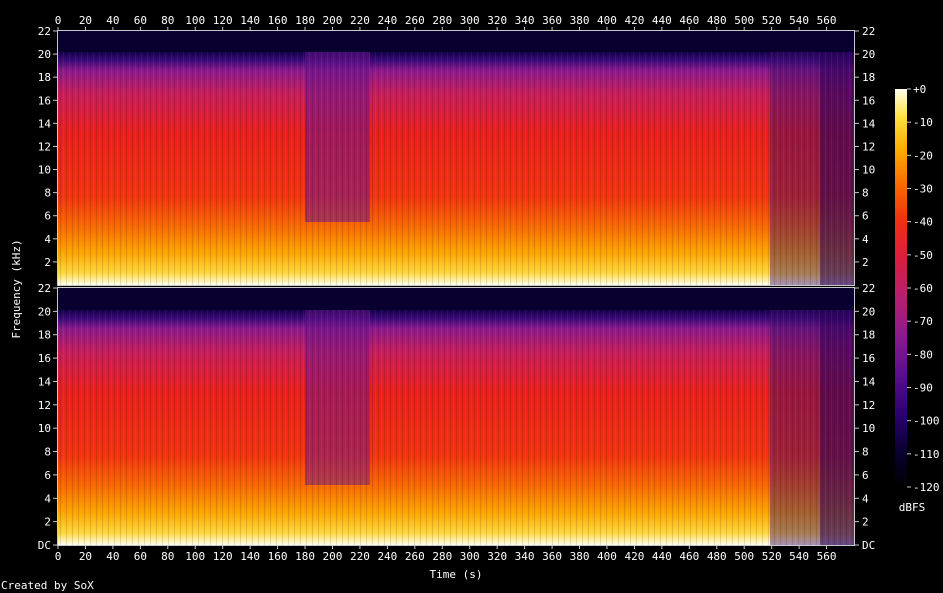  I want to click on x-tick-bottom-label: 140, so click(250, 556).